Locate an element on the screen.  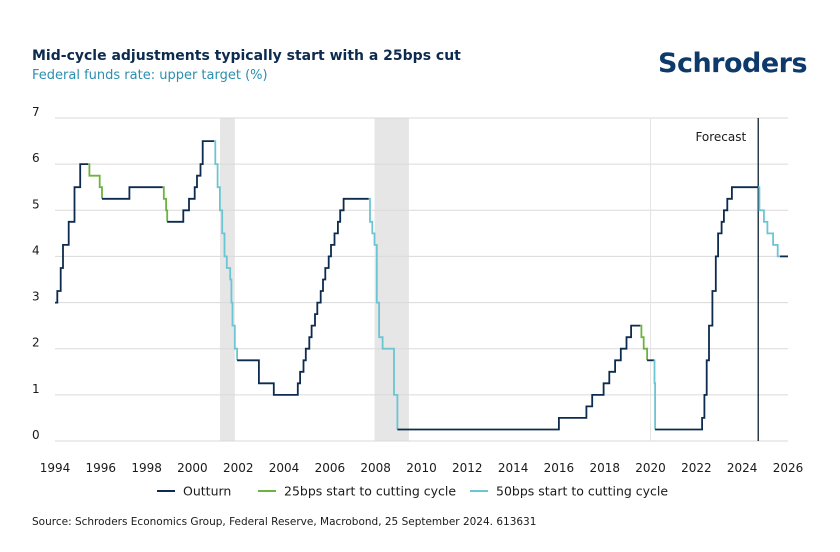
y-axis-ticks: 0 1 2 3 4 5 6 7 is located at coordinates (36, 273).